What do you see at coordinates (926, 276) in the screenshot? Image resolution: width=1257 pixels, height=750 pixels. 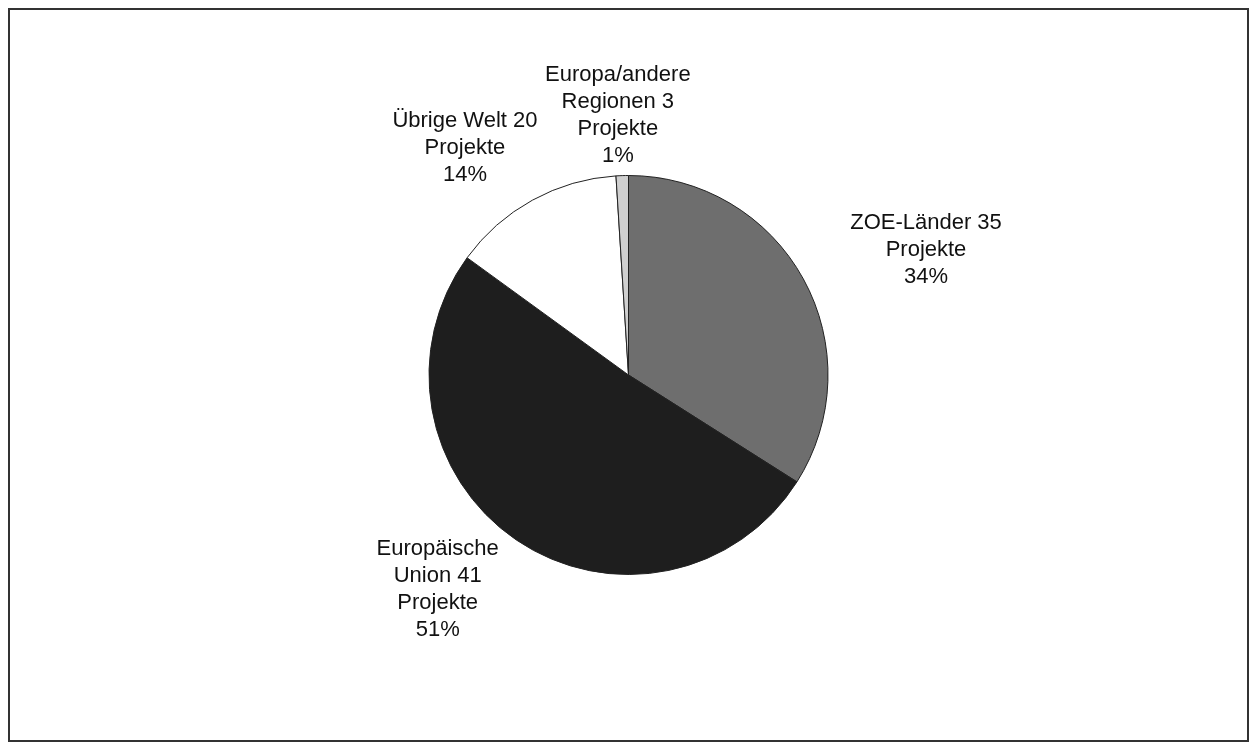 I see `data-label: 34%` at bounding box center [926, 276].